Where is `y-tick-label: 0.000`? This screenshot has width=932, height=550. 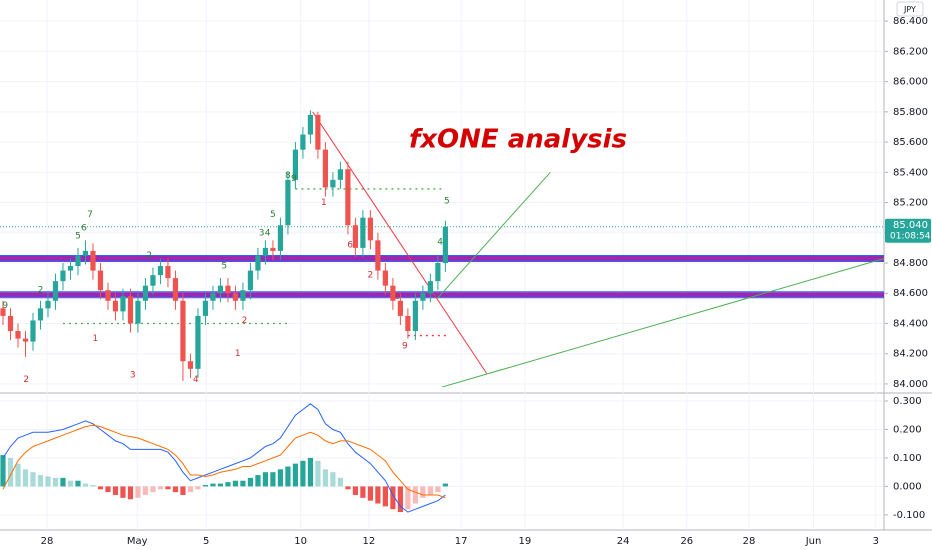
y-tick-label: 0.000 is located at coordinates (907, 486).